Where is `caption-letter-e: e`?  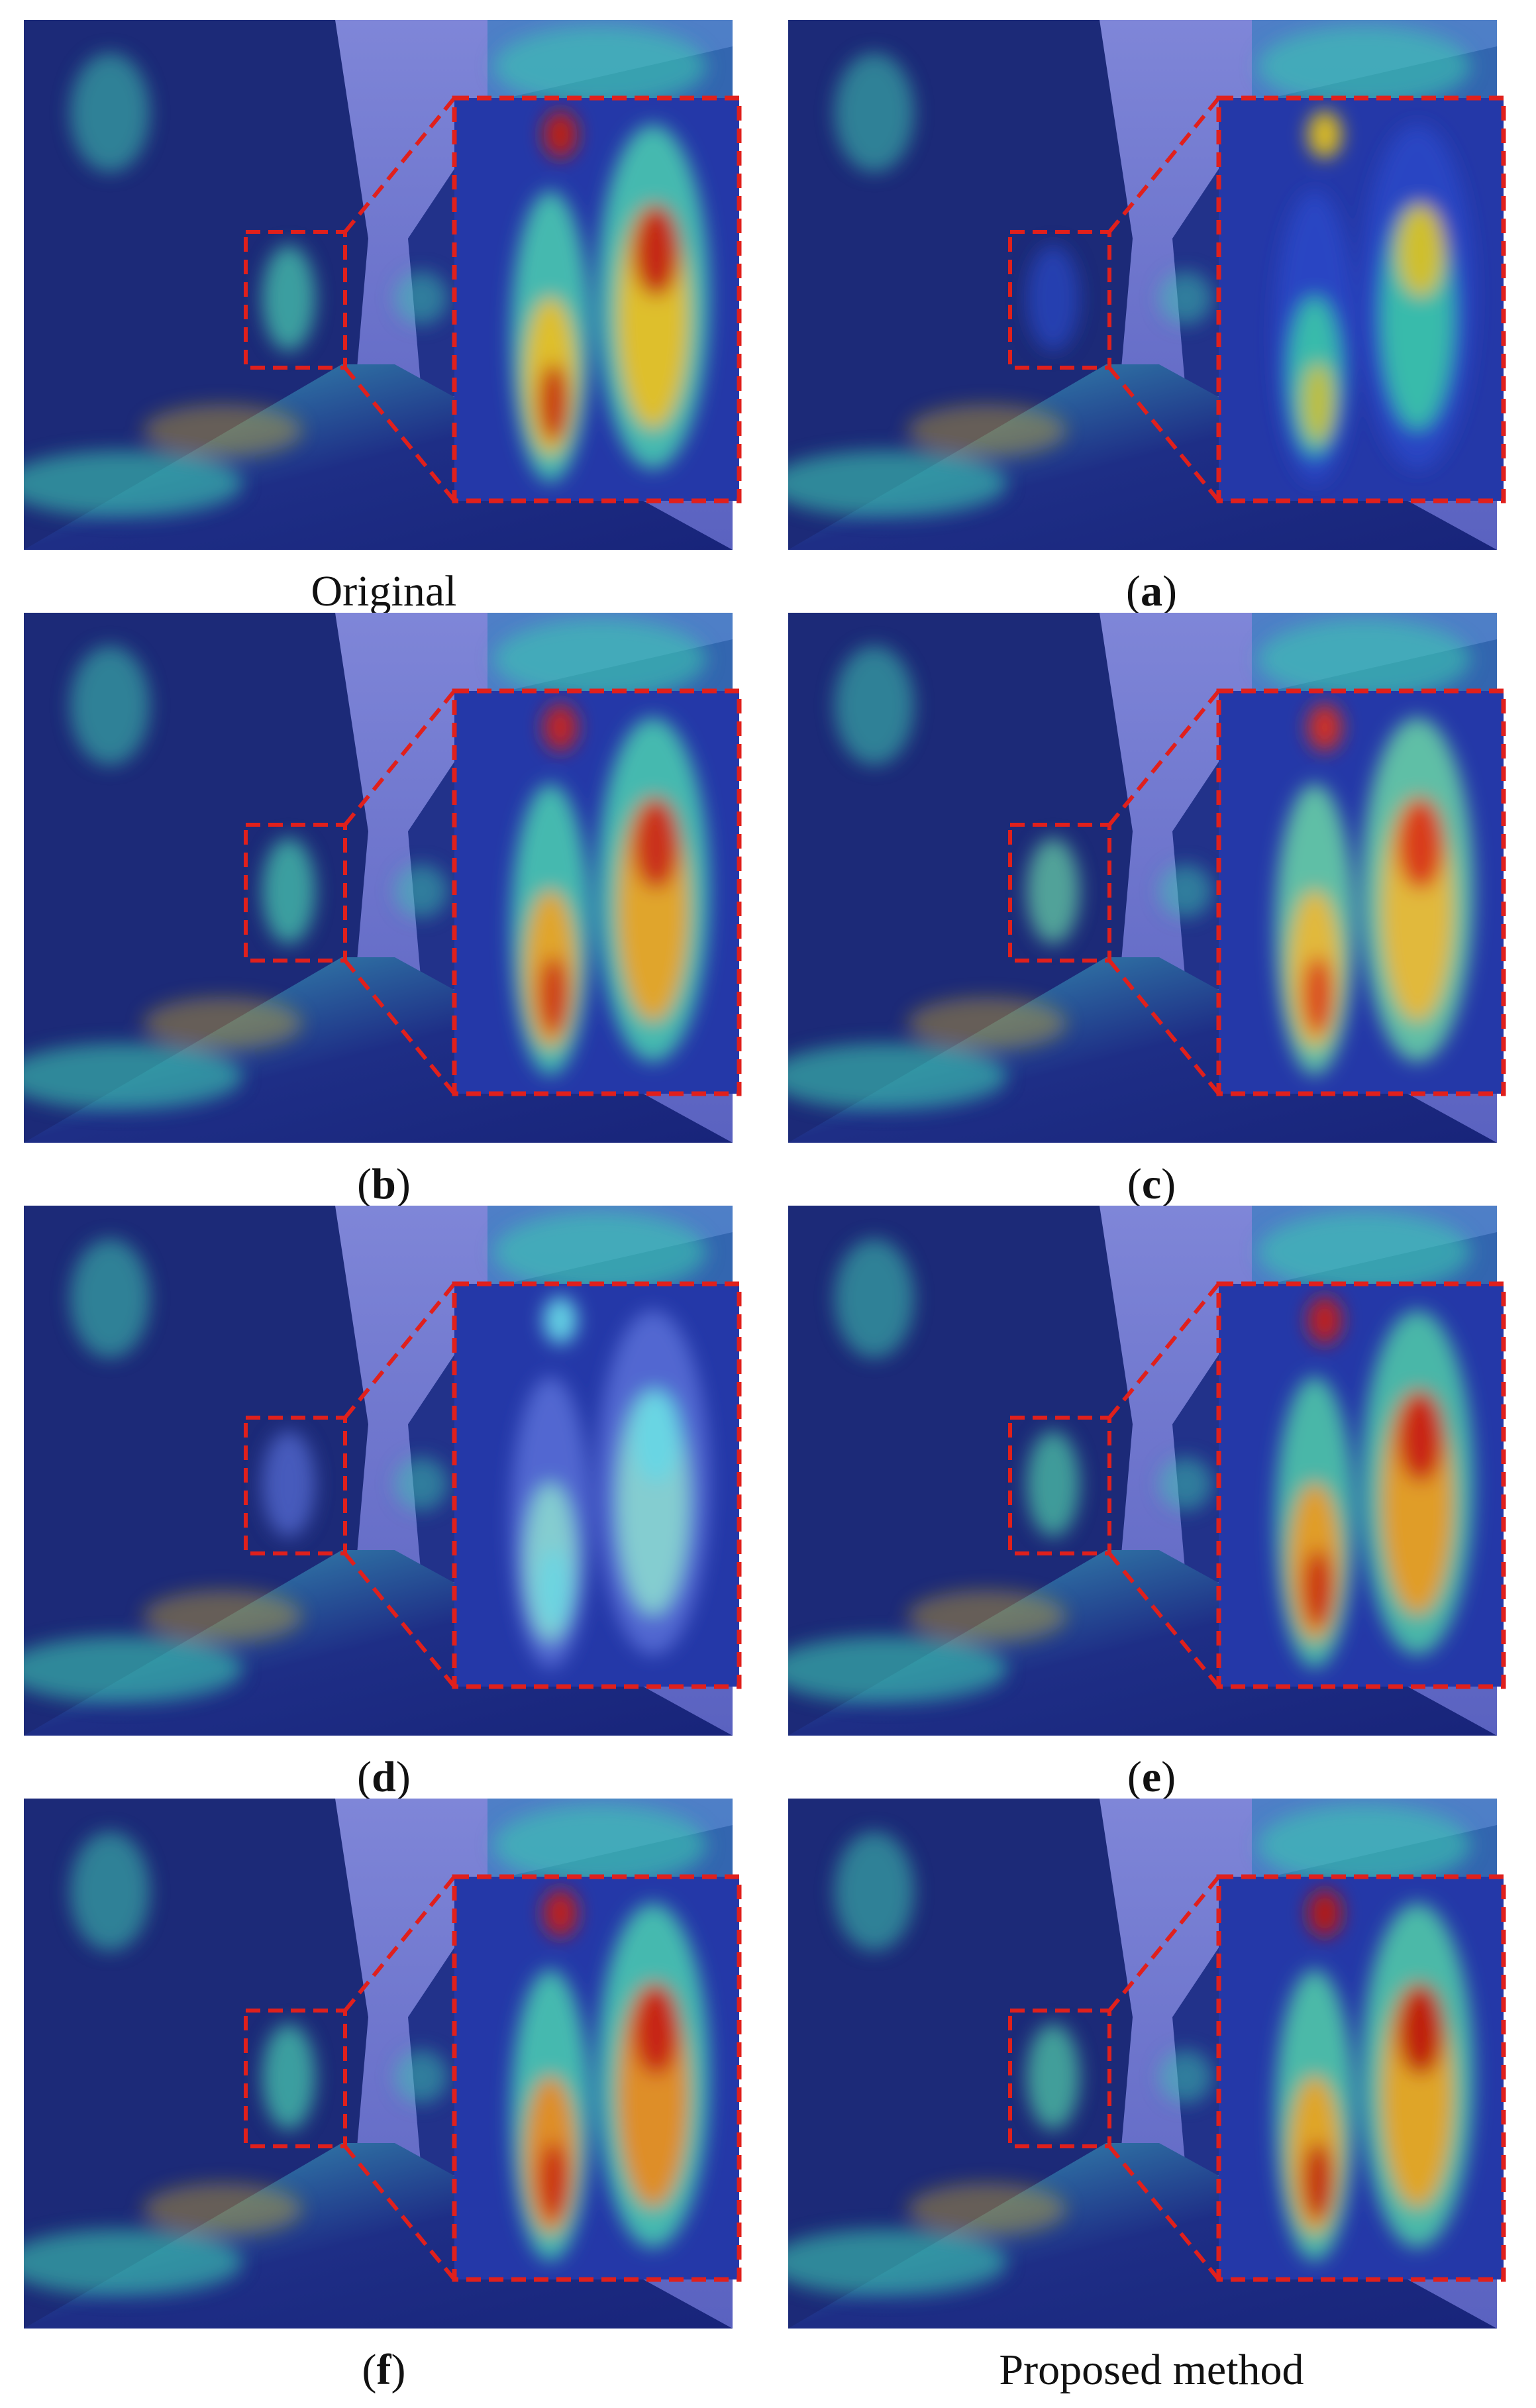
caption-letter-e: e is located at coordinates (1151, 1777).